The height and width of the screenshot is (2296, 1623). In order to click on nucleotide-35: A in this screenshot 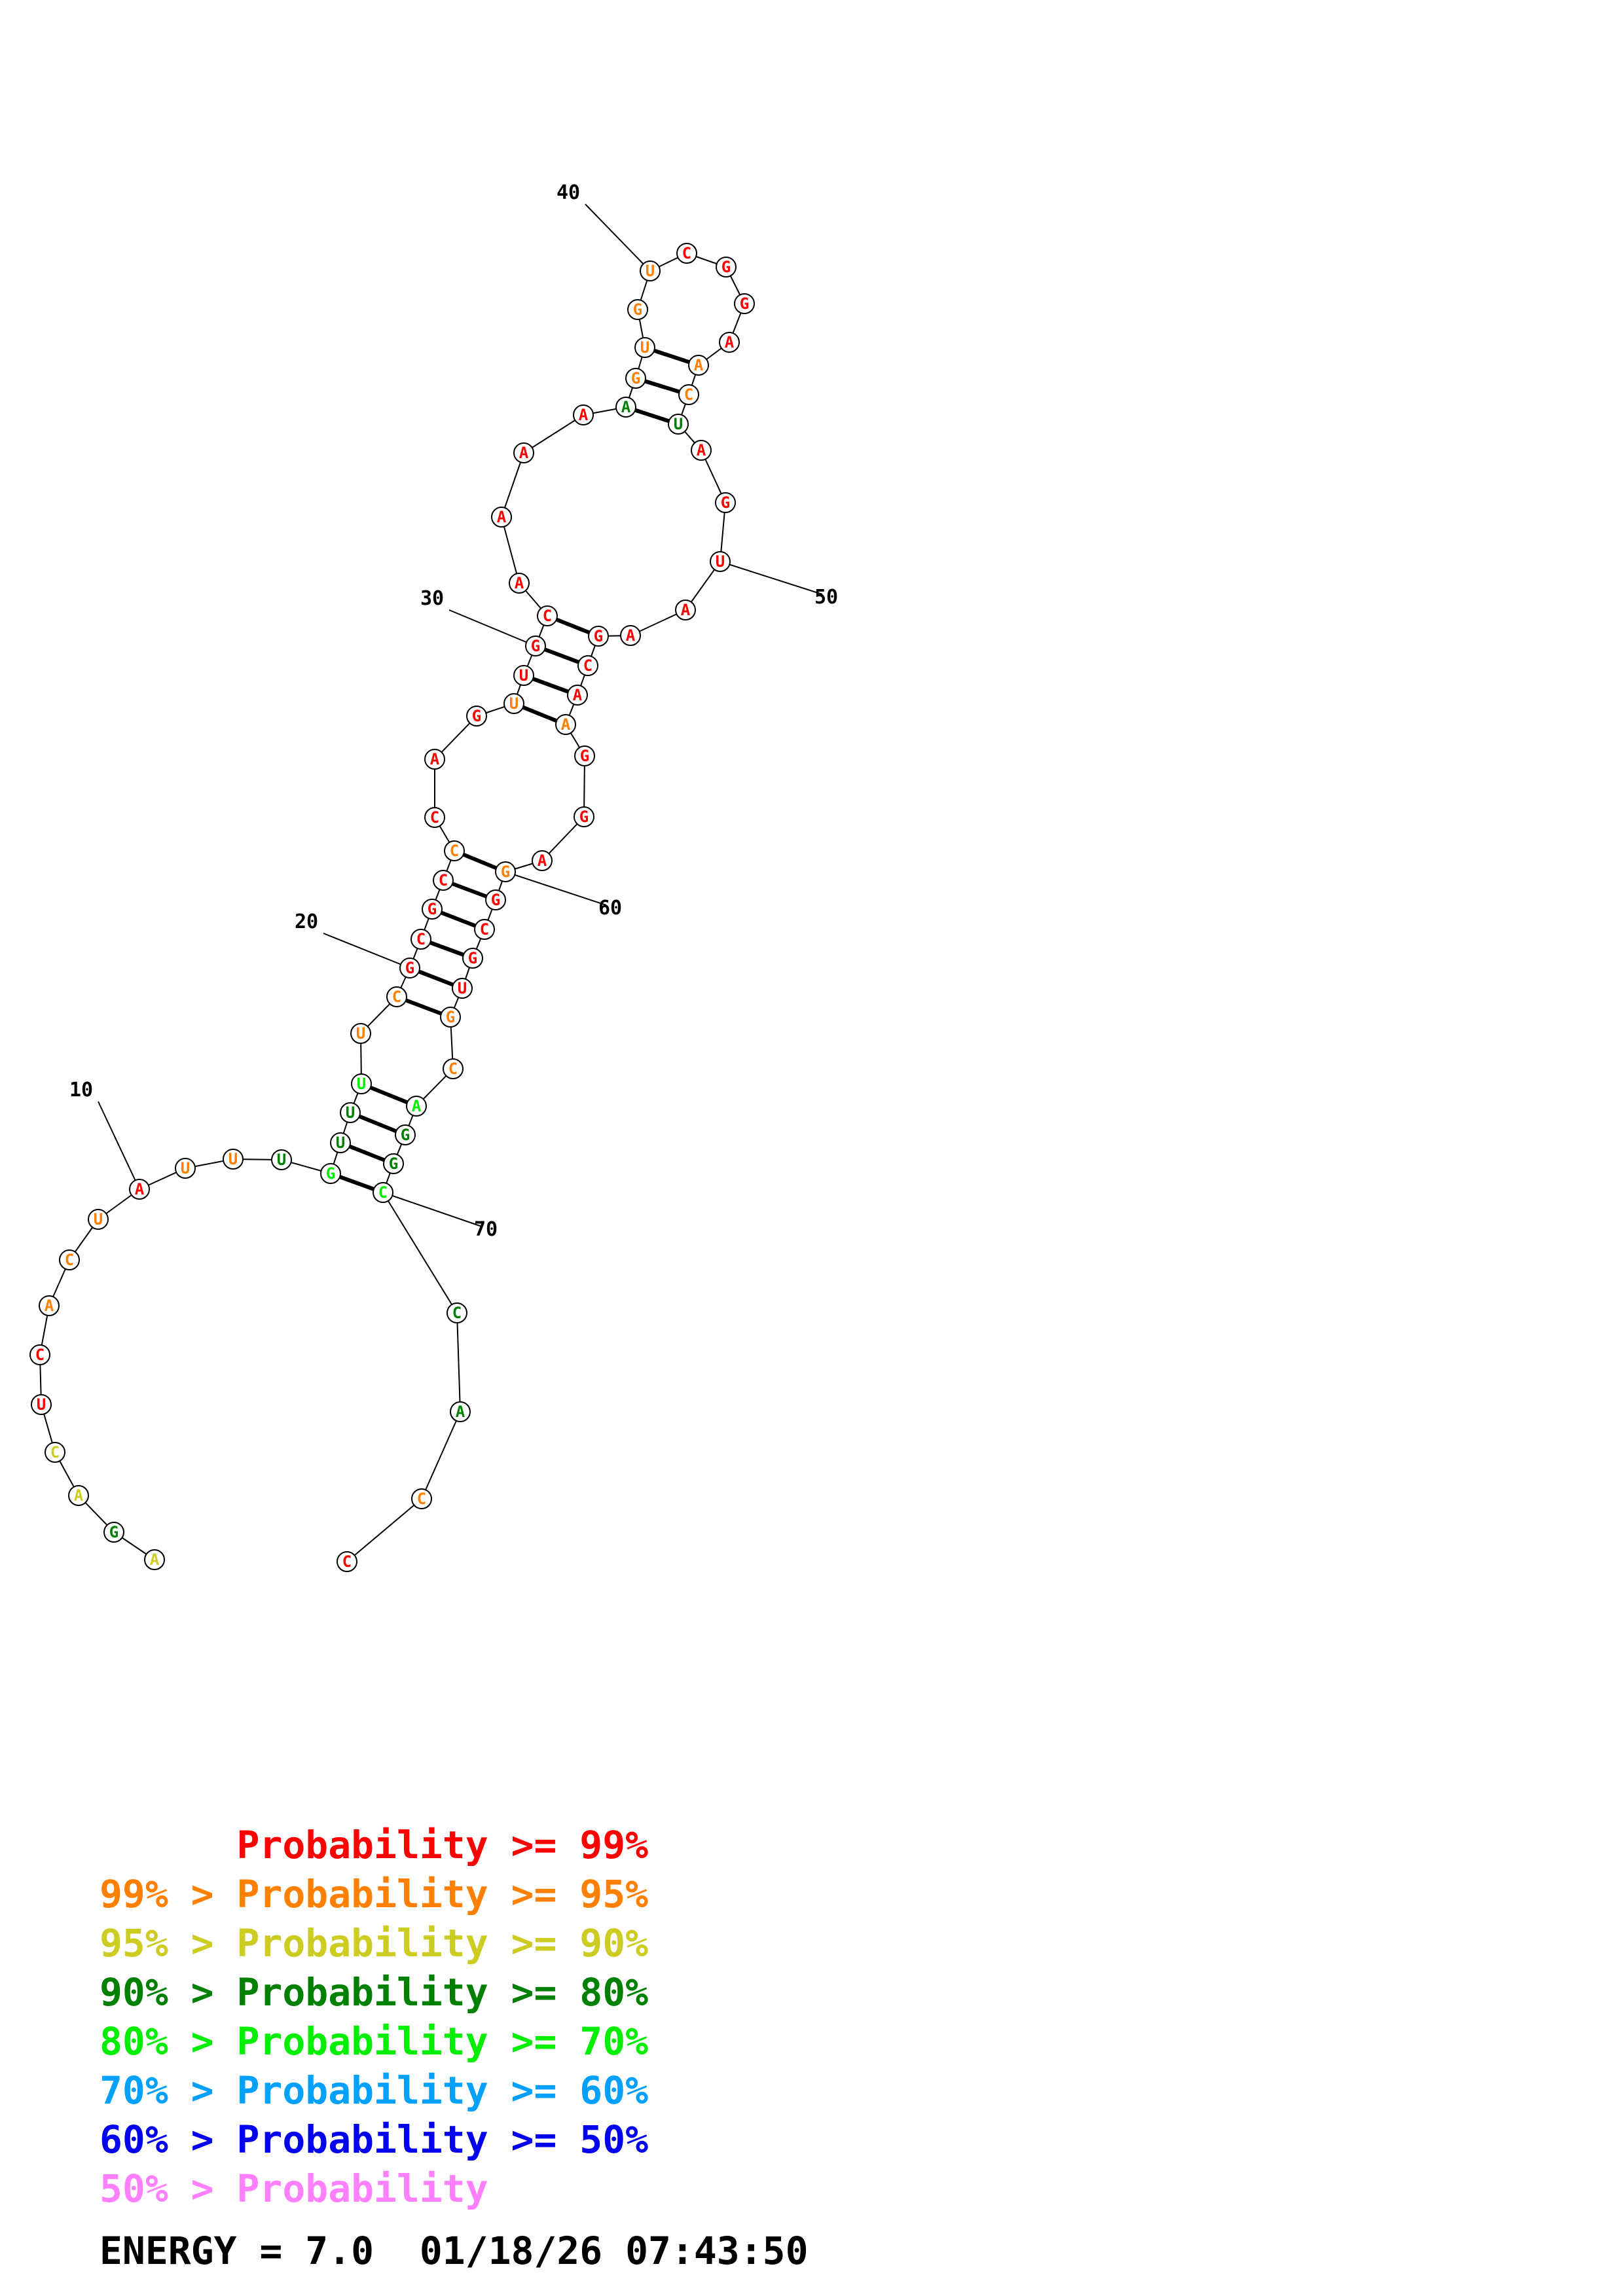, I will do `click(583, 414)`.